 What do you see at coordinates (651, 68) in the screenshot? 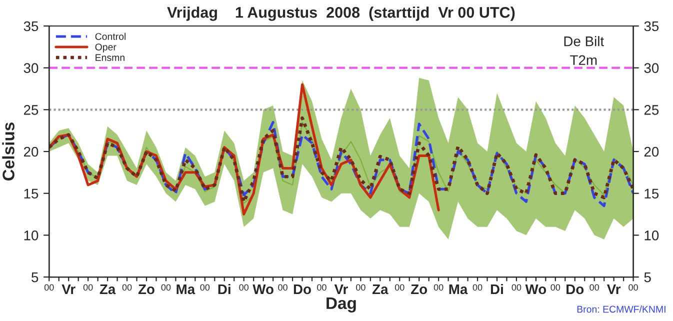
I see `y2-tick-label: 30` at bounding box center [651, 68].